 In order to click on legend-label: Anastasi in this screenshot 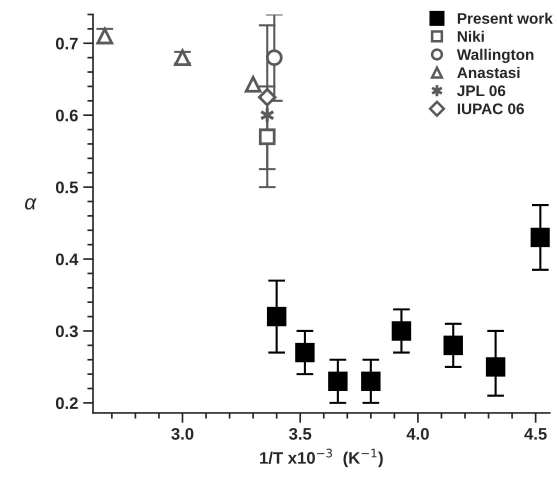, I will do `click(488, 72)`.